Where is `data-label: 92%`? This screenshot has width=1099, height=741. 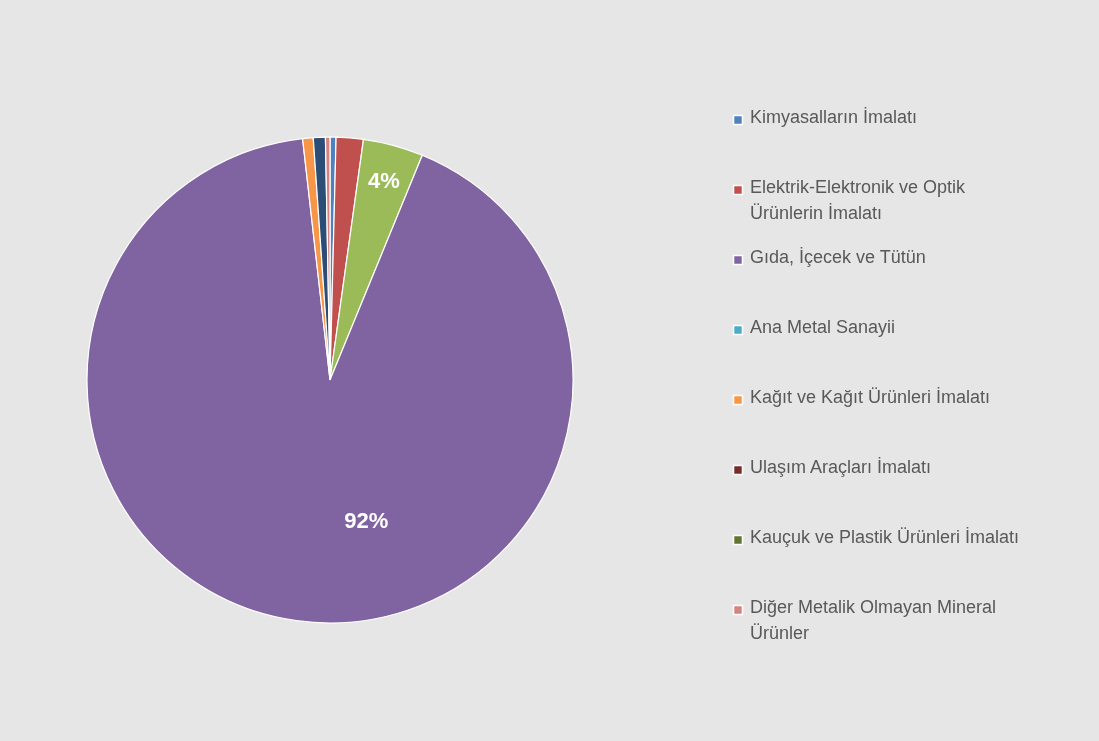
data-label: 92% is located at coordinates (366, 521).